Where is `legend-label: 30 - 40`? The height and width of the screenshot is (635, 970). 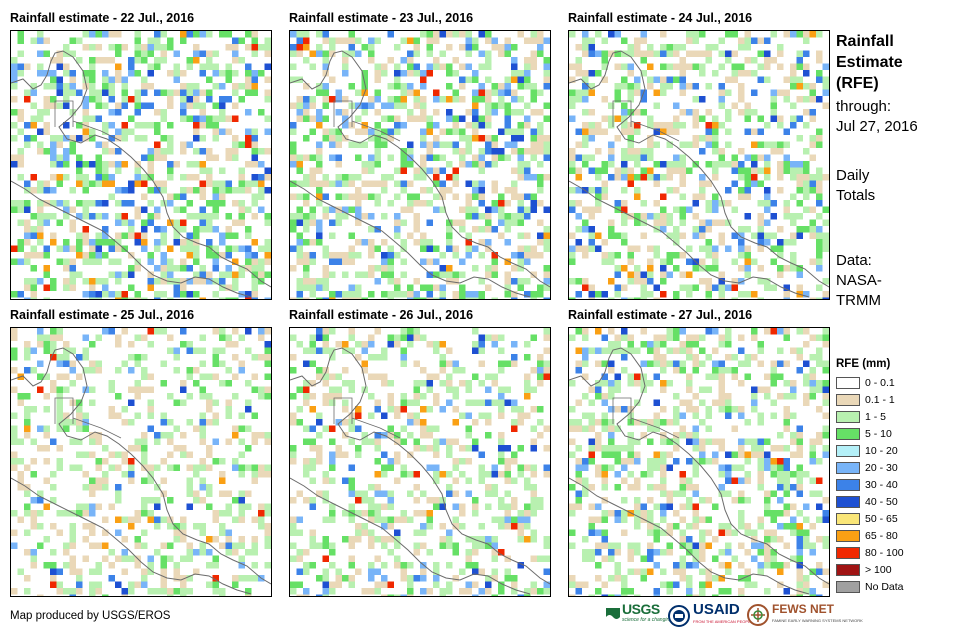
legend-label: 30 - 40 is located at coordinates (881, 484).